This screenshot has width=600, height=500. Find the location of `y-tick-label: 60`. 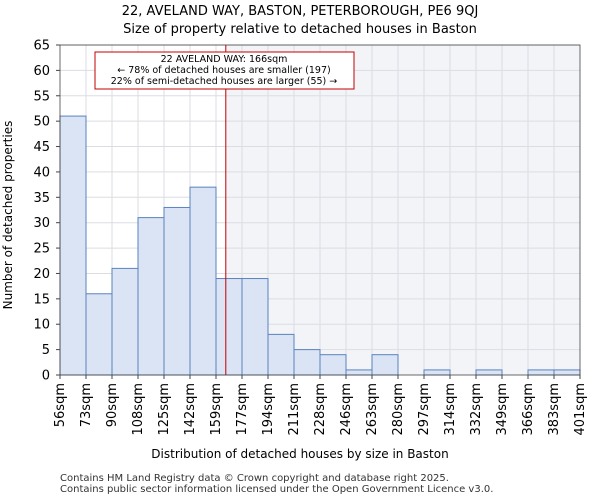

y-tick-label: 60 is located at coordinates (41, 71).